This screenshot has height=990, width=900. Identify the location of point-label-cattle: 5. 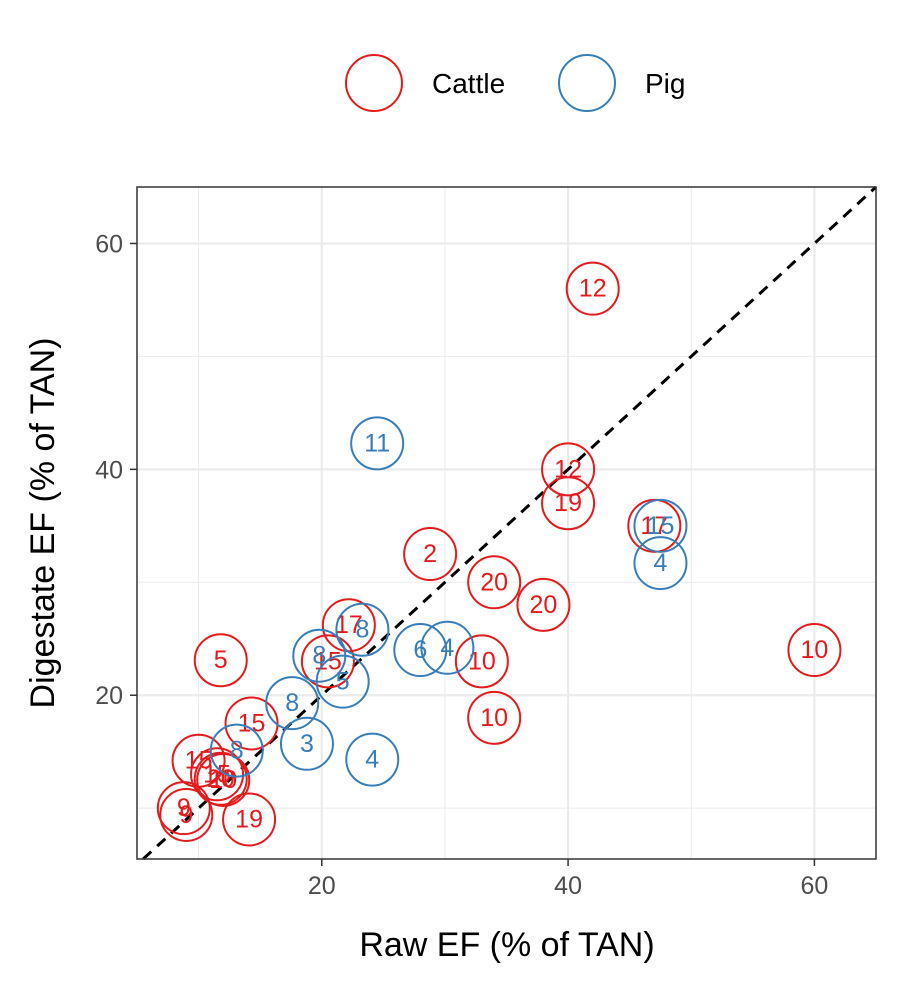
(221, 660).